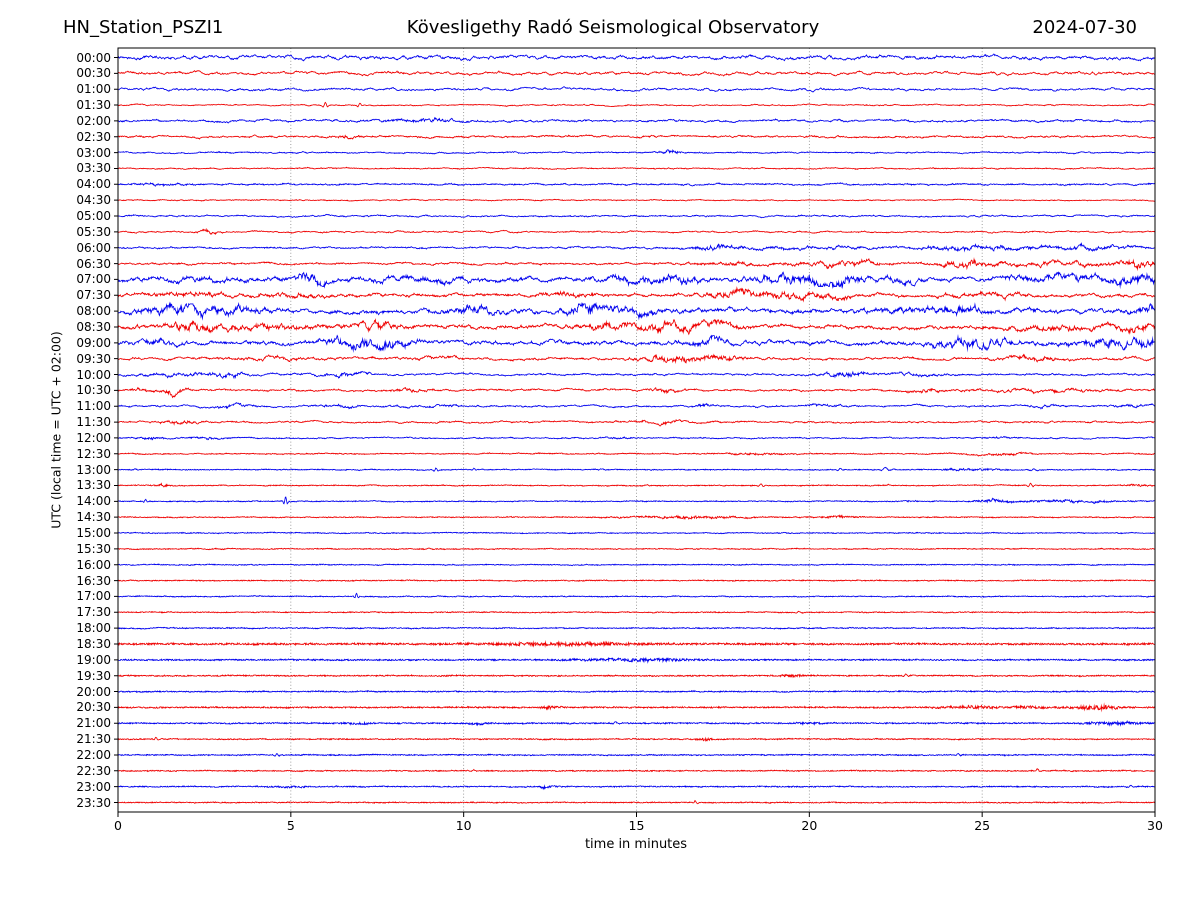 This screenshot has height=900, width=1200. What do you see at coordinates (93, 406) in the screenshot?
I see `y-tick-label: 11:00` at bounding box center [93, 406].